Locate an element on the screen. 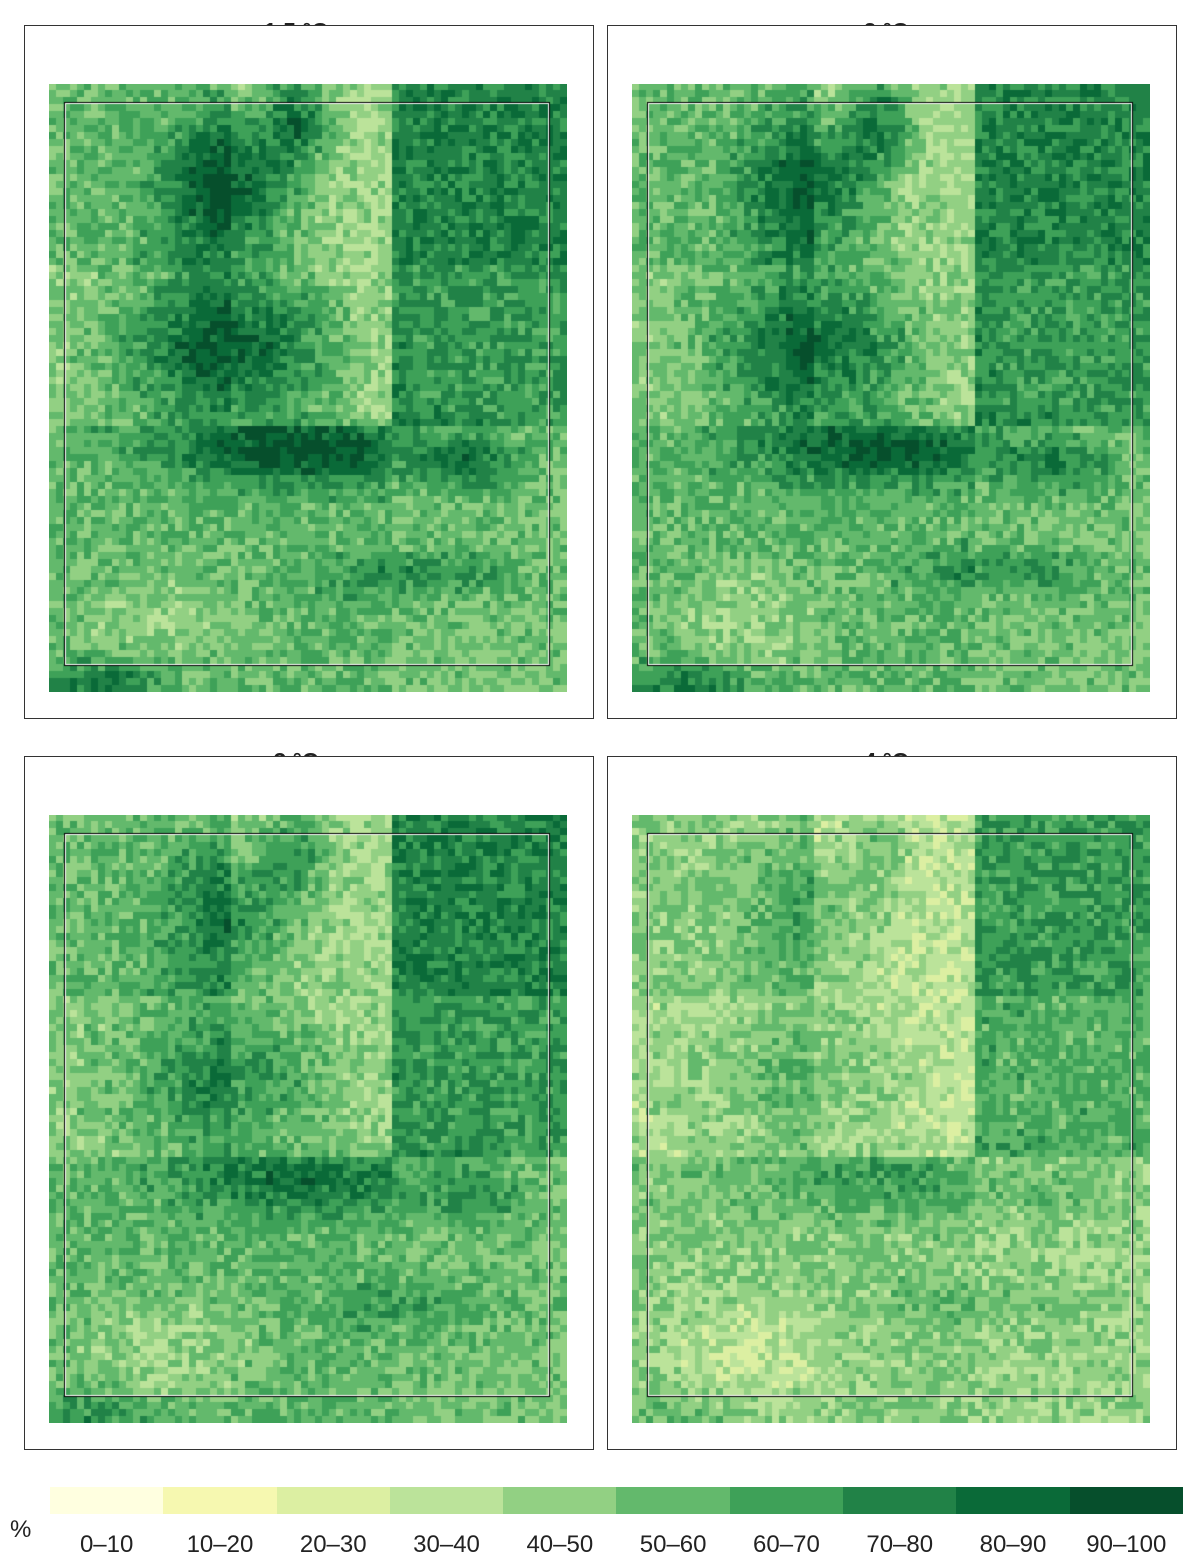 The image size is (1183, 1564). legend-label-3: 20–30 is located at coordinates (333, 1544).